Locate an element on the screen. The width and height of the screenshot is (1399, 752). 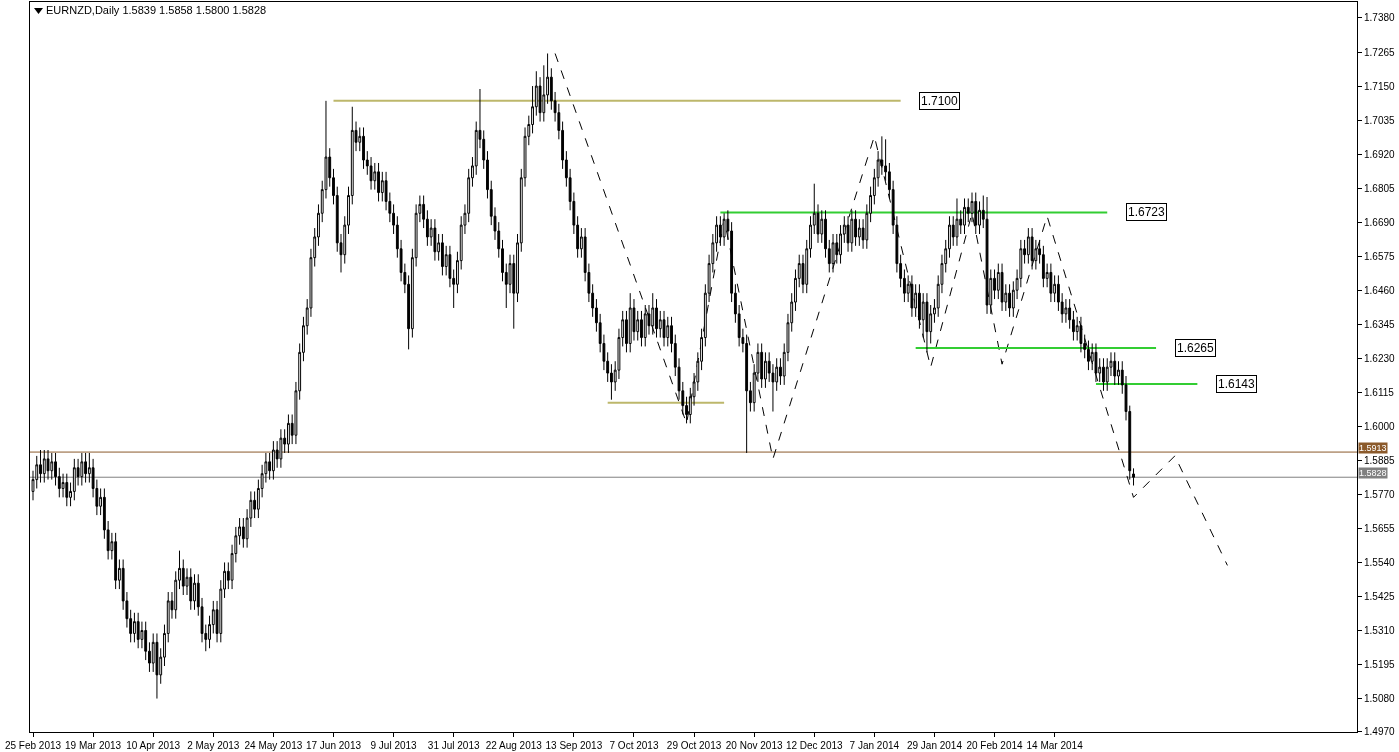
y-tick-label: 1.6115 is located at coordinates (1379, 392).